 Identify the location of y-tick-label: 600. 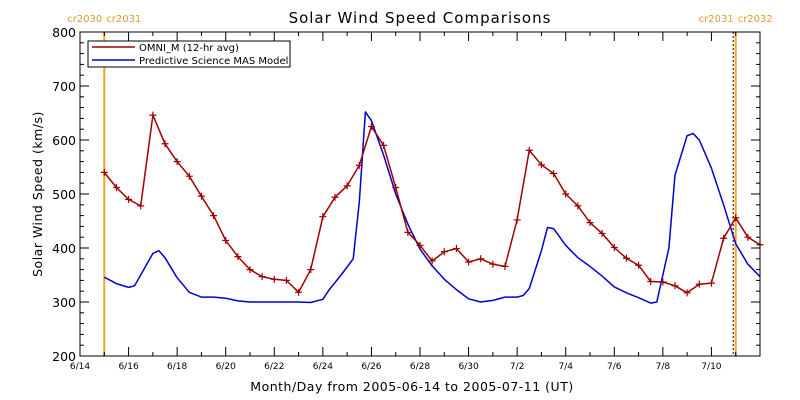
(64, 140).